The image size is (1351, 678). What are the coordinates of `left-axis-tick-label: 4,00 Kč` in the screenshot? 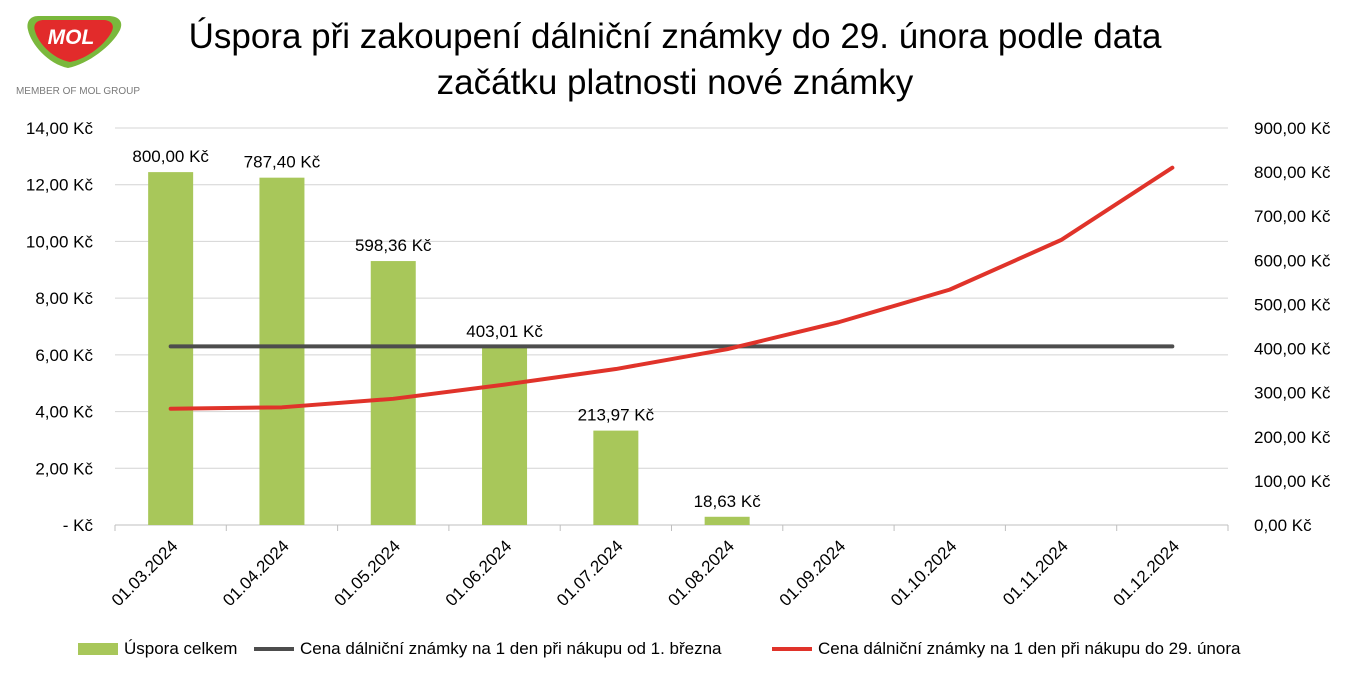 It's located at (64, 412).